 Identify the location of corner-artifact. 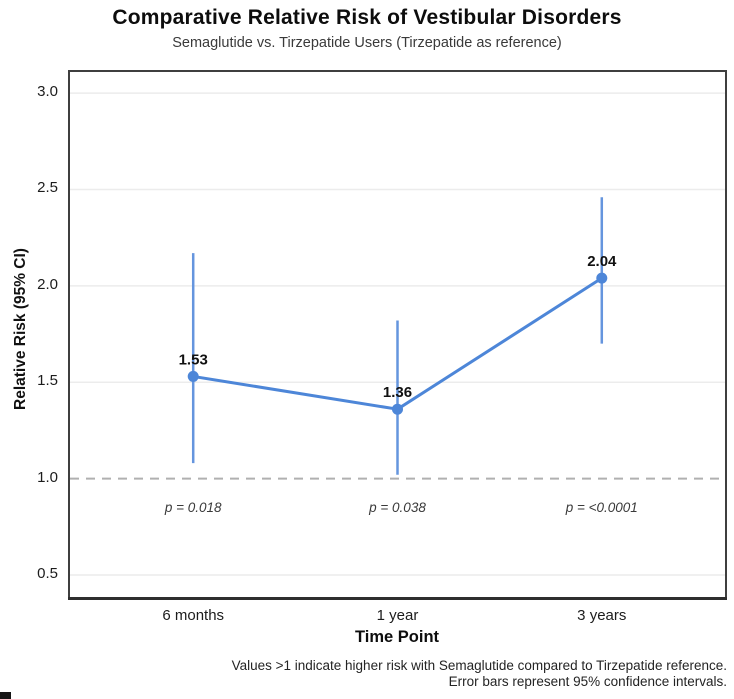
(5, 695).